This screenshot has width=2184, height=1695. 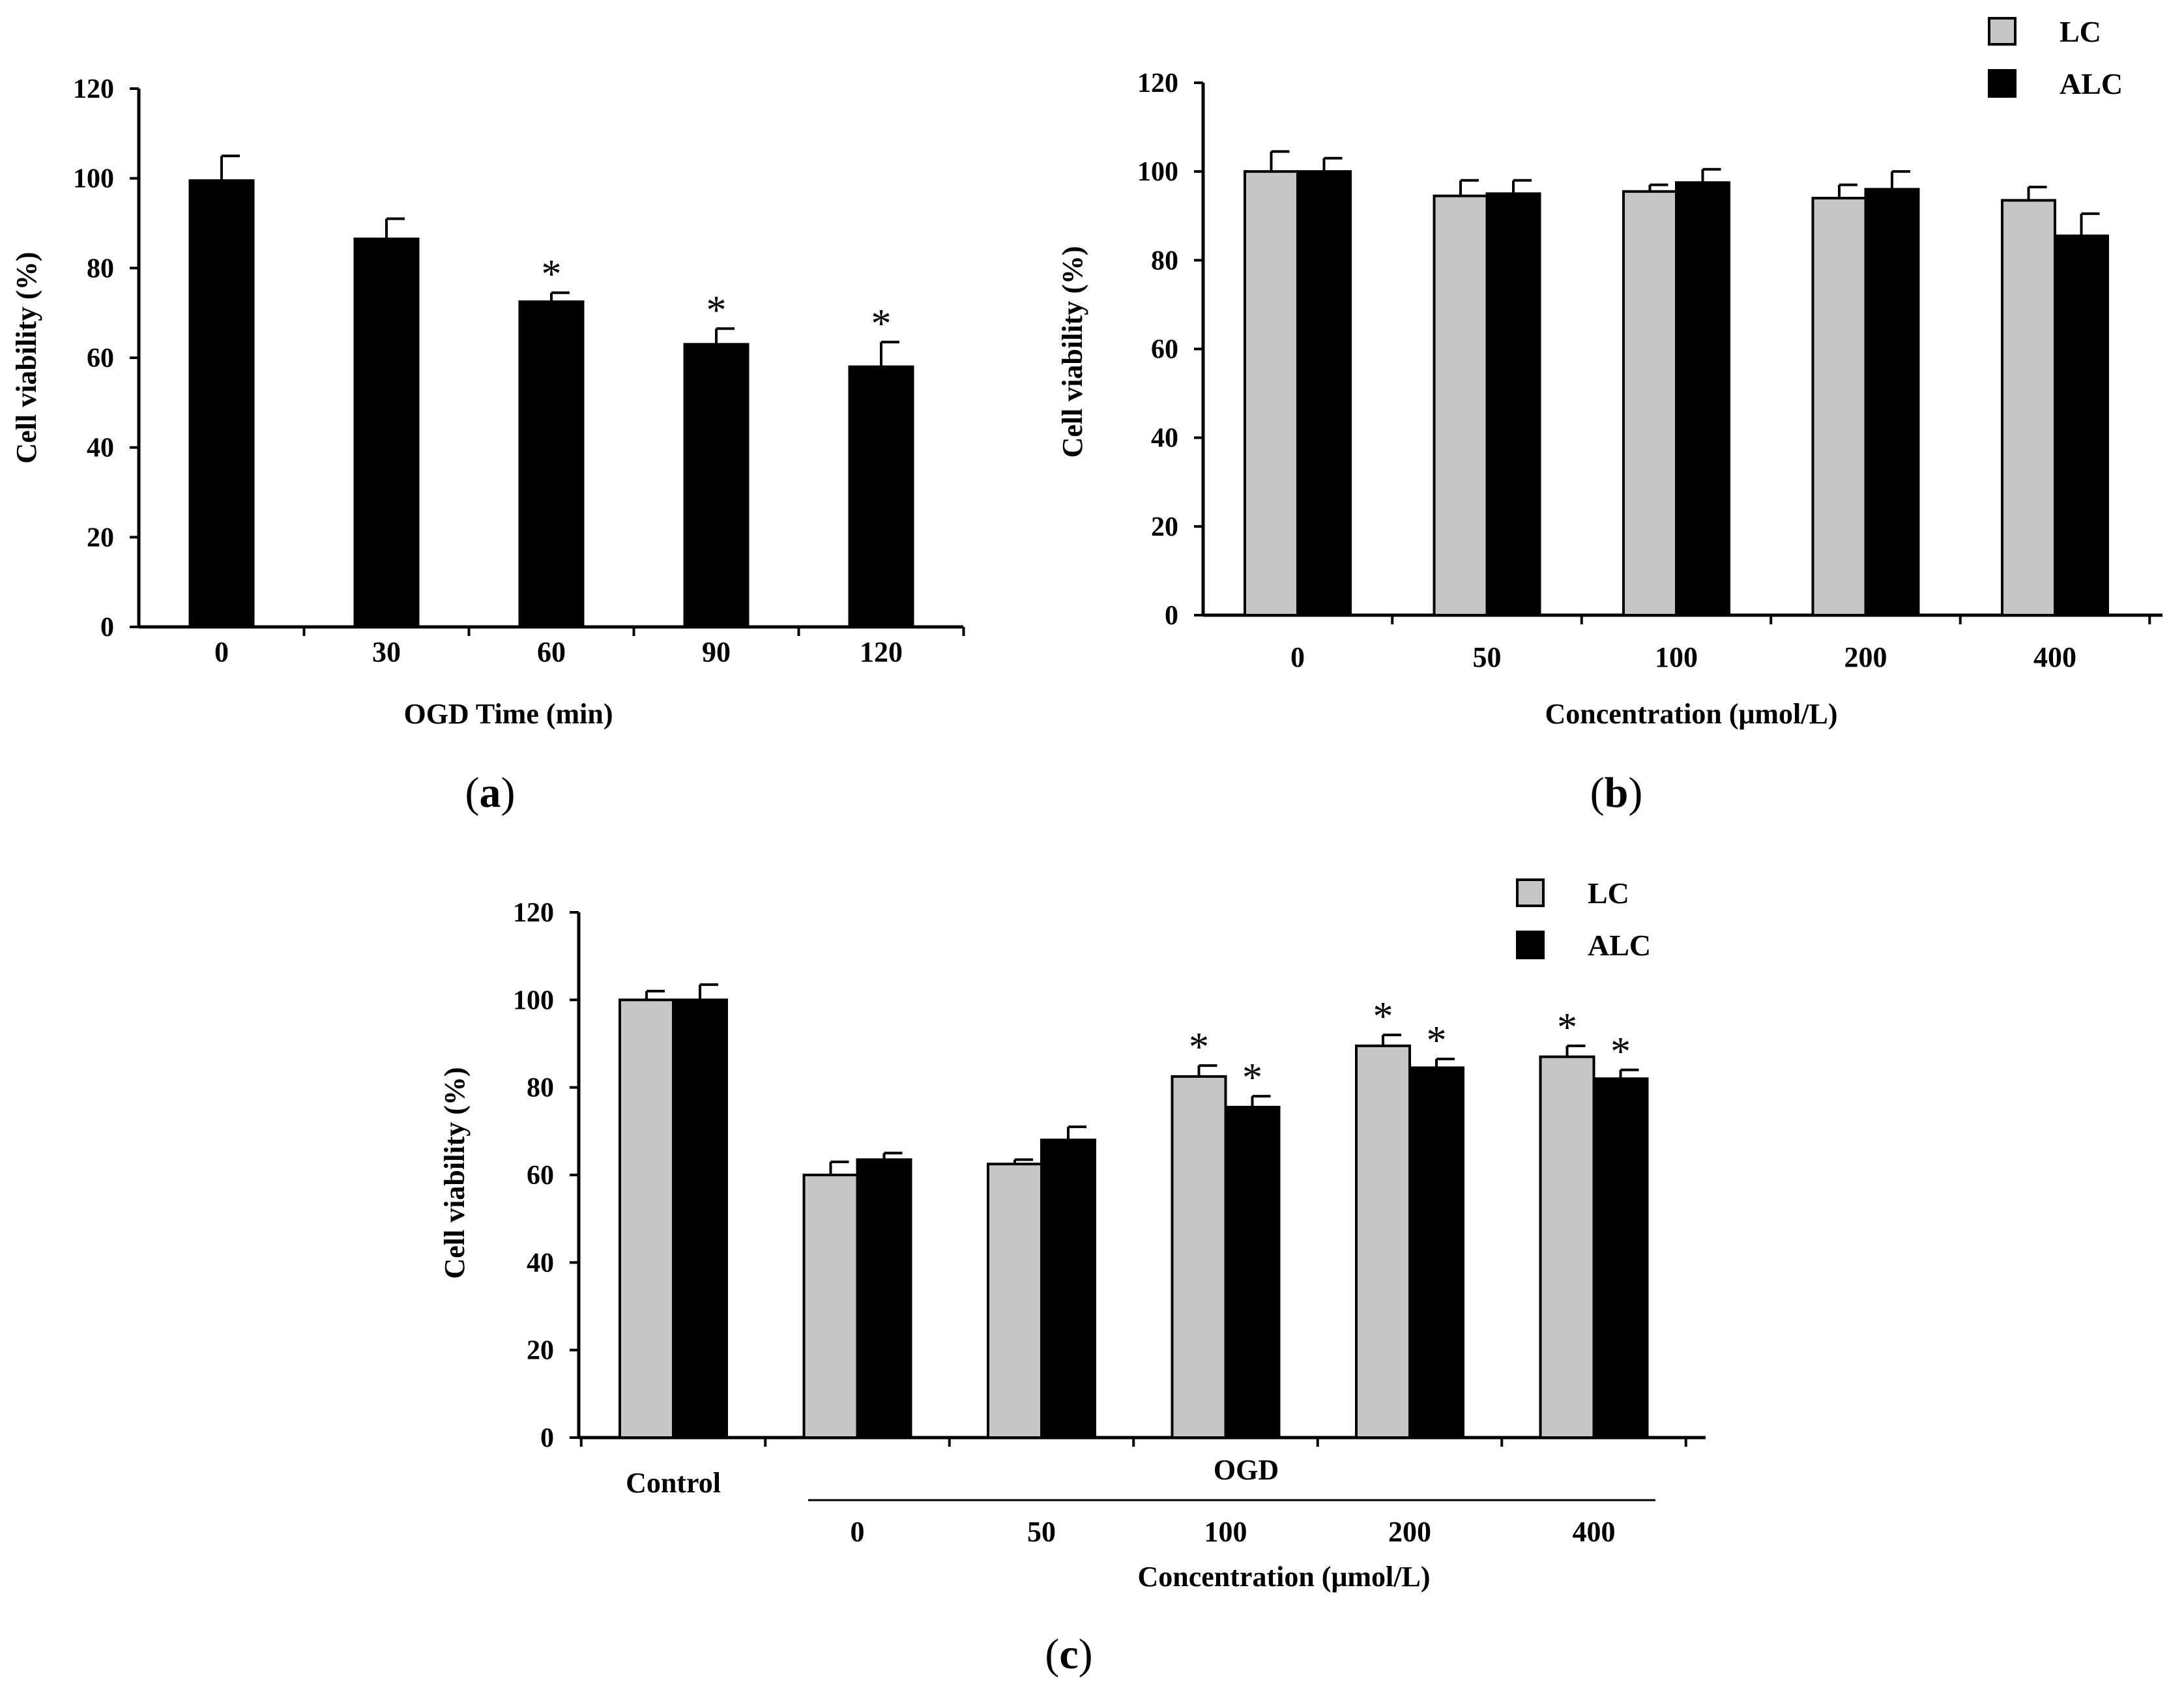 What do you see at coordinates (700, 1219) in the screenshot?
I see `bar-alc-Control` at bounding box center [700, 1219].